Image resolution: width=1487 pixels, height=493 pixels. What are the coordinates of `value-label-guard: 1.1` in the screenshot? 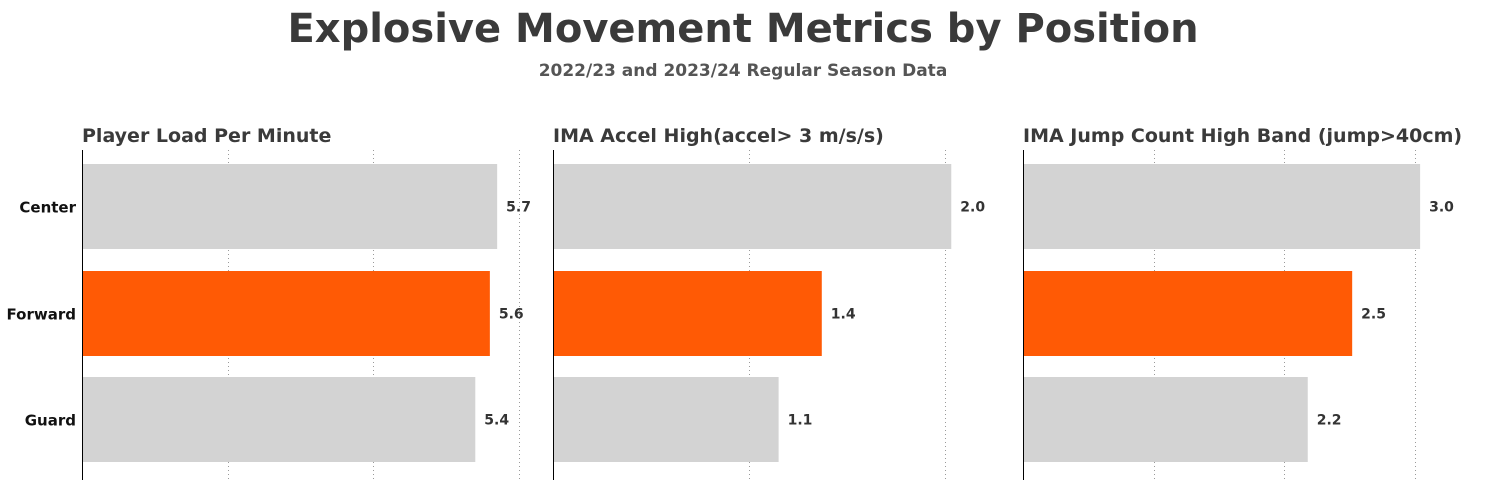 It's located at (800, 421).